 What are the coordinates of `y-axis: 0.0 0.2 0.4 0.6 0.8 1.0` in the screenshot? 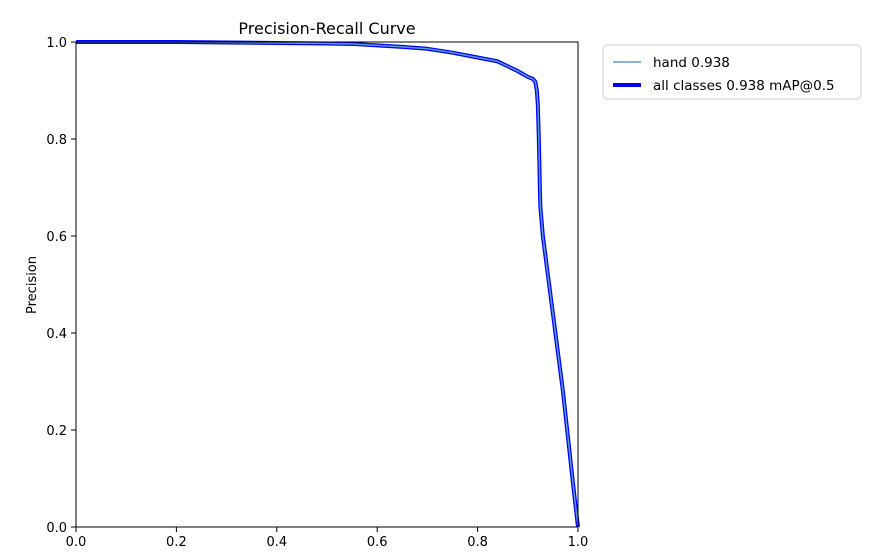 It's located at (61, 286).